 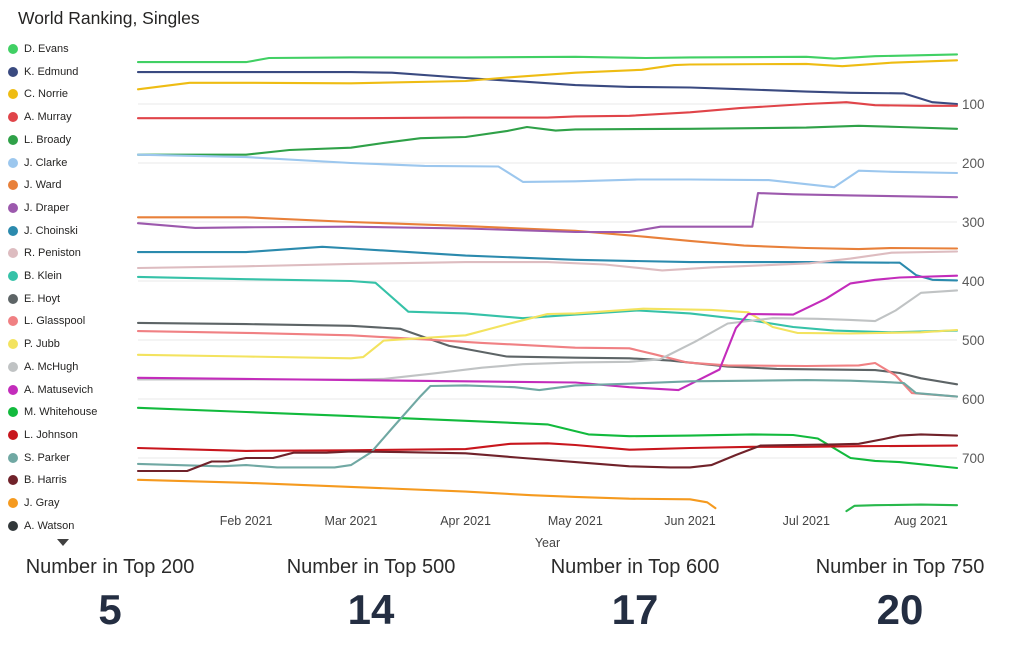 What do you see at coordinates (109, 18) in the screenshot?
I see `chart-title: World Ranking, Singles` at bounding box center [109, 18].